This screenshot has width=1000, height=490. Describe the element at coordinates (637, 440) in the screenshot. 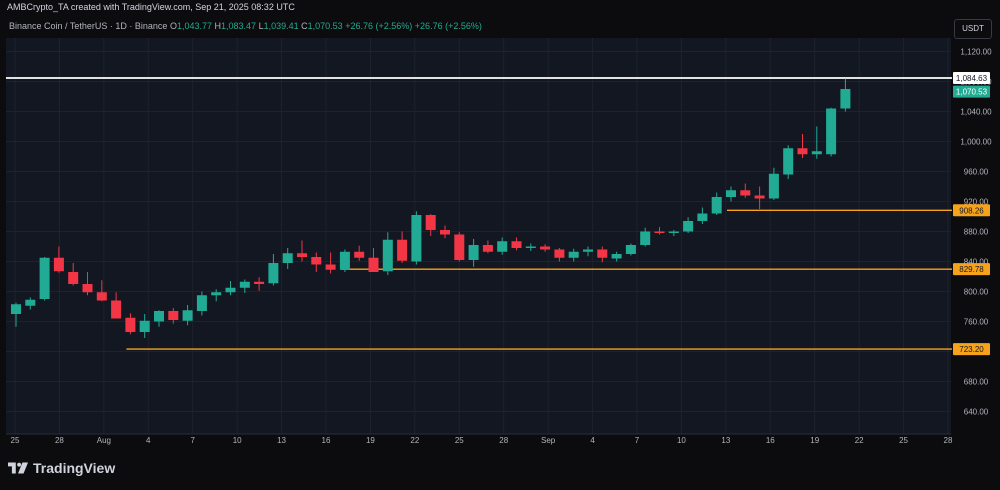

I see `x-tick-label: 7` at that location.